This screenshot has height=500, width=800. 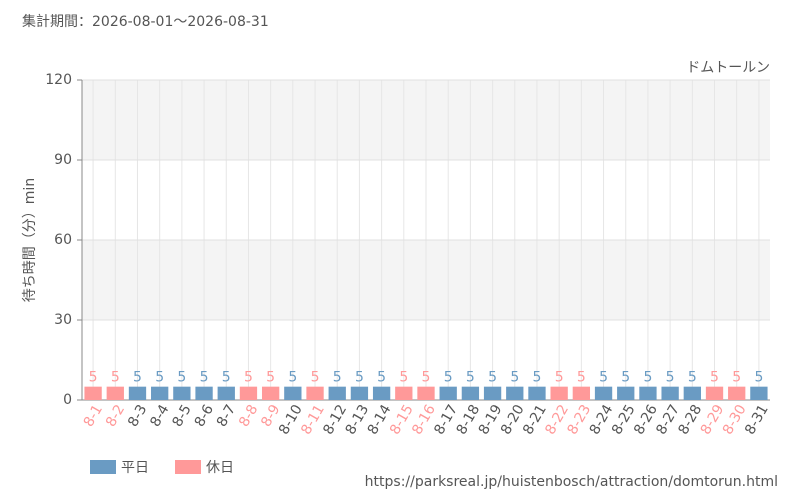 What do you see at coordinates (757, 420) in the screenshot?
I see `x-tick-label: 8-31` at bounding box center [757, 420].